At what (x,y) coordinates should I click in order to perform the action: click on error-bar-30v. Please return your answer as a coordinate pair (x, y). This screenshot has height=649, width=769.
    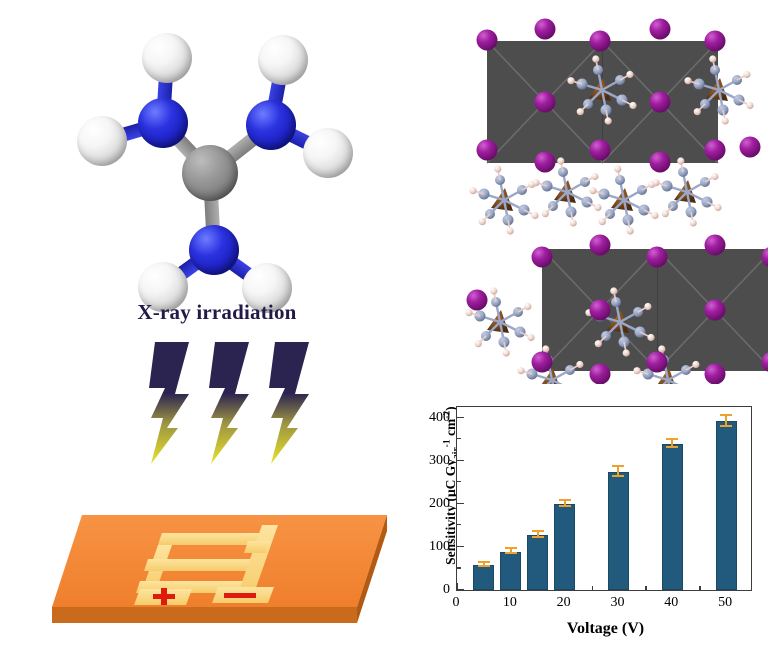
    Looking at the image, I should click on (618, 472).